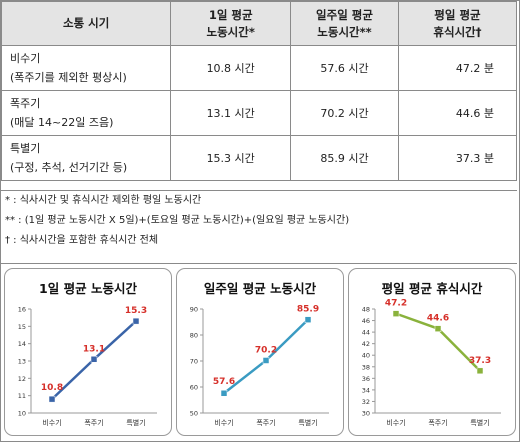 This screenshot has width=520, height=442. What do you see at coordinates (266, 356) in the screenshot?
I see `series-line` at bounding box center [266, 356].